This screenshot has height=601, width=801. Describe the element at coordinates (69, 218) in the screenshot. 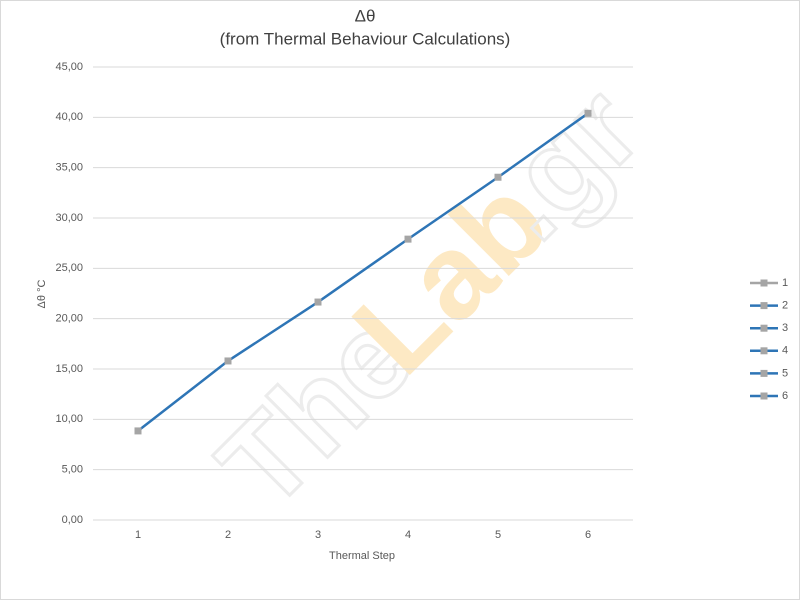

I see `y-tick-label: 30,00` at that location.